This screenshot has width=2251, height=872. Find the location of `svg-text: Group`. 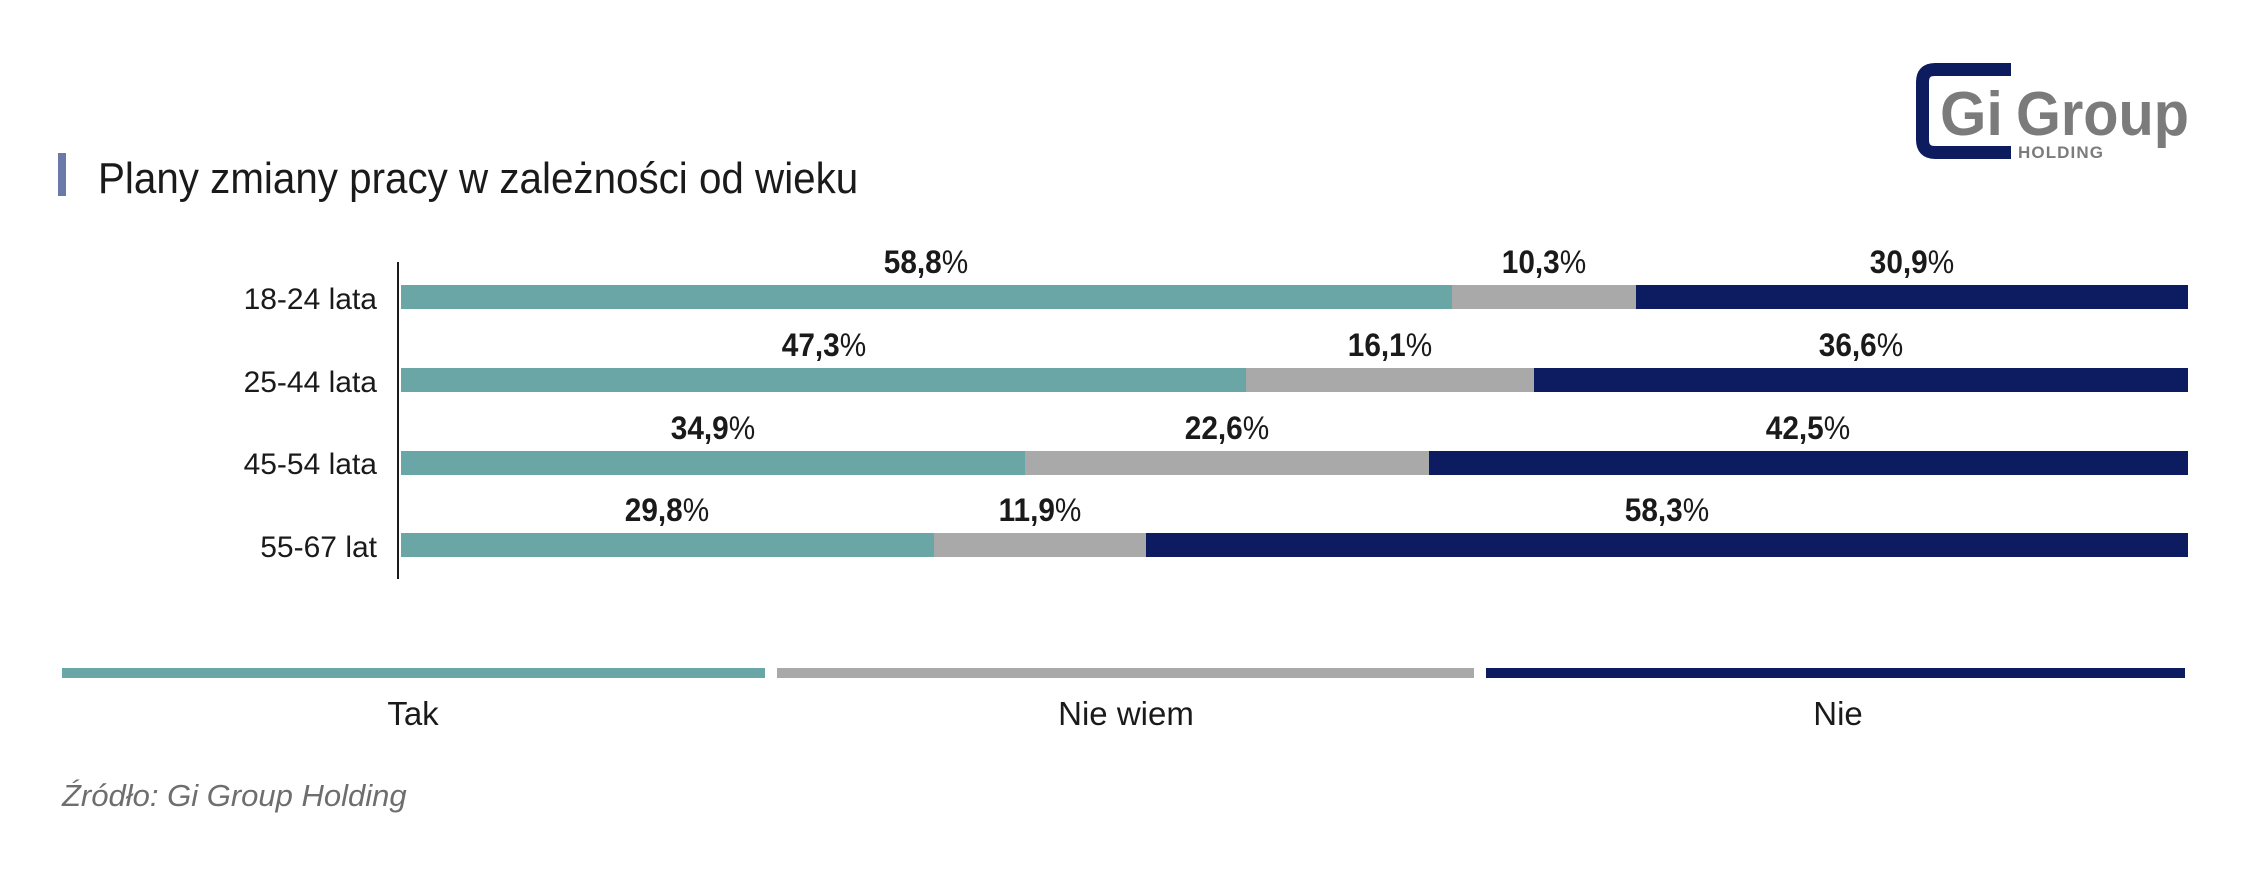

svg-text: Group is located at coordinates (2102, 114).